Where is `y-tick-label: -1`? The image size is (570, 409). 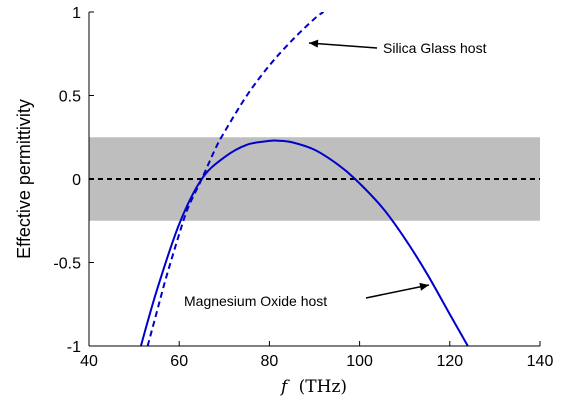
y-tick-label: -1 is located at coordinates (74, 347).